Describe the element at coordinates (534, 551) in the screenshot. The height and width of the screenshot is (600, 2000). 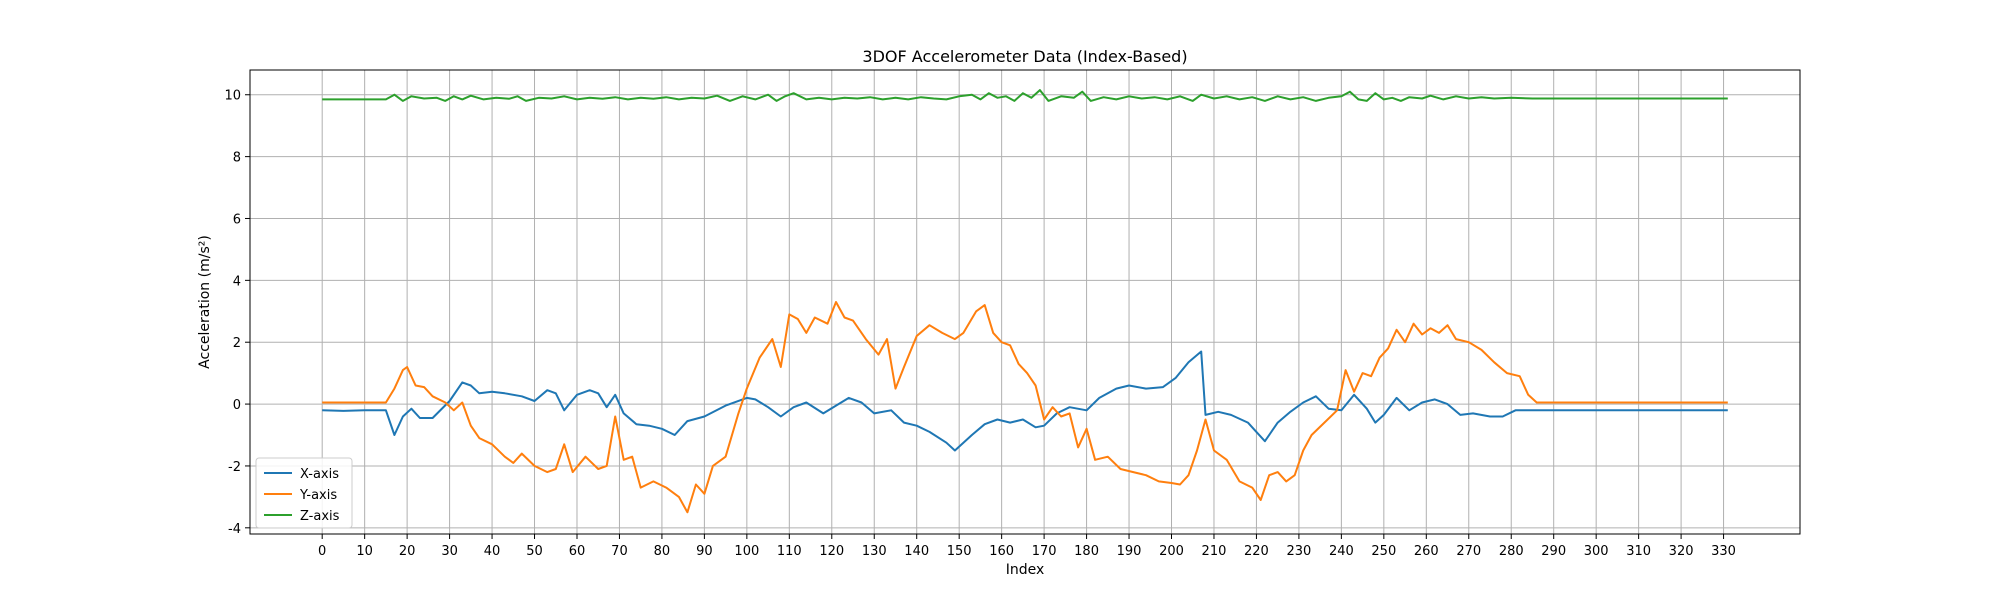
I see `x-tick-label: 50` at that location.